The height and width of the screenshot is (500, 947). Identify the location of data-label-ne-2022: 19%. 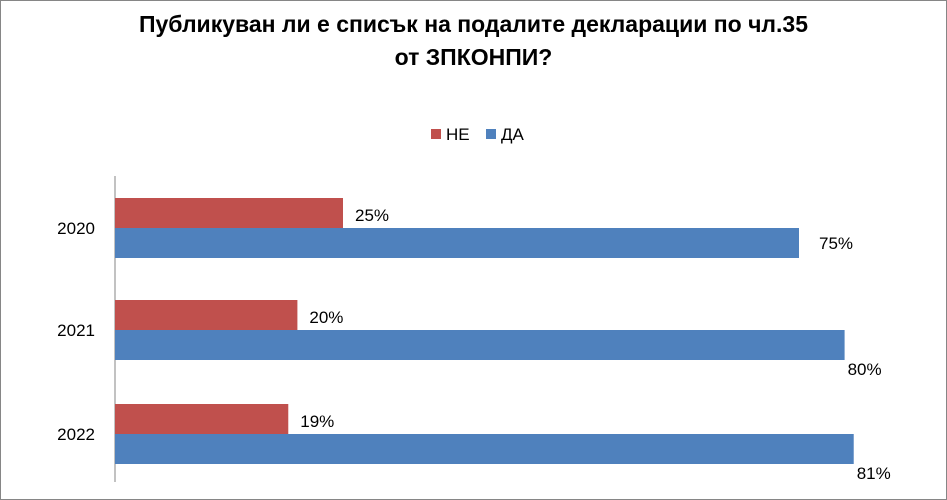
(317, 421).